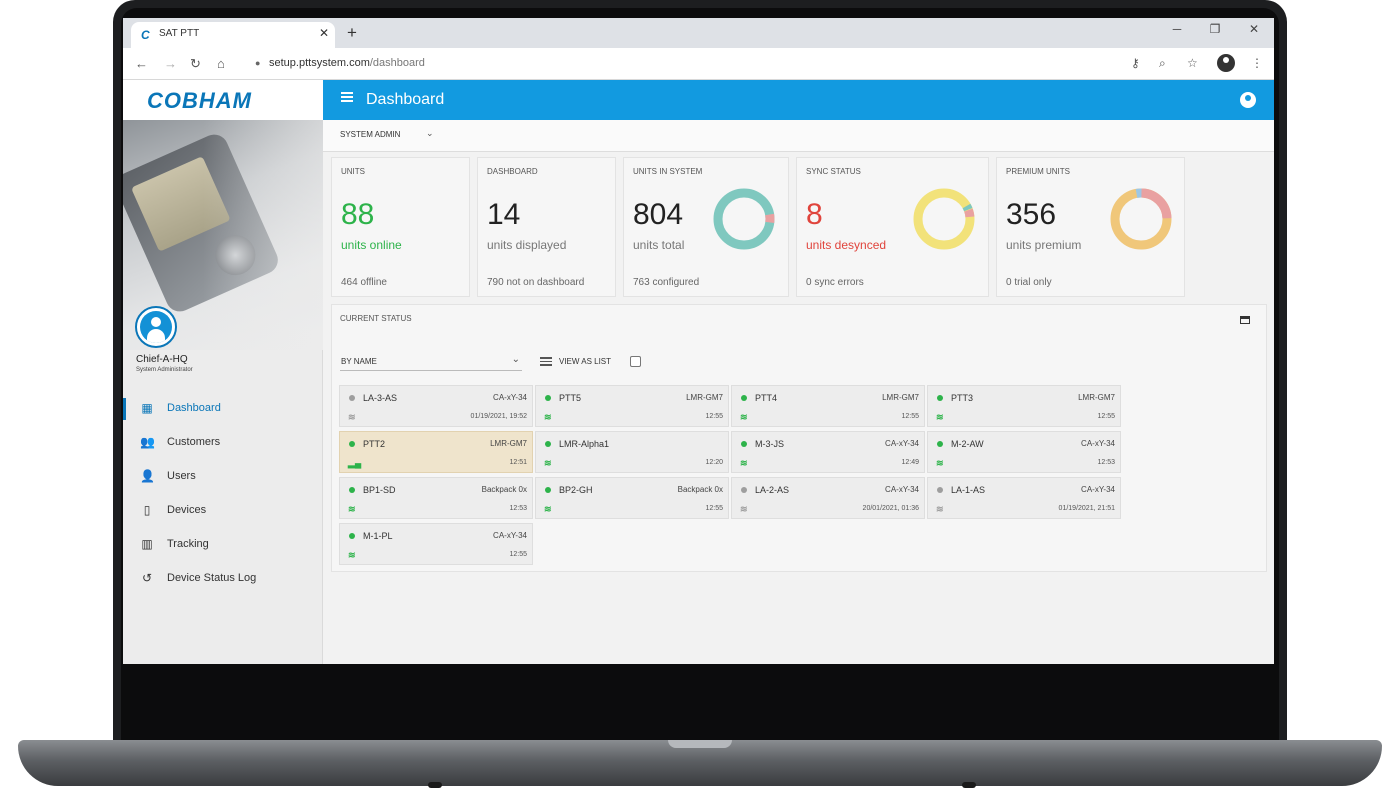  I want to click on unit-tile: PTT2 LMR-GM7 ▂▄ 12:51, so click(436, 452).